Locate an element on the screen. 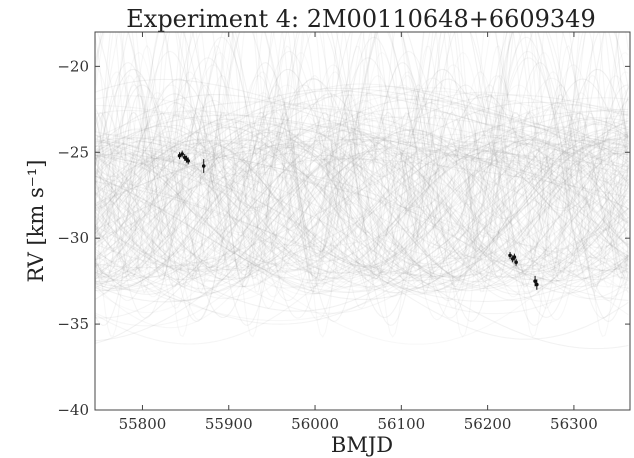  y-tick-label: −30 is located at coordinates (73, 238).